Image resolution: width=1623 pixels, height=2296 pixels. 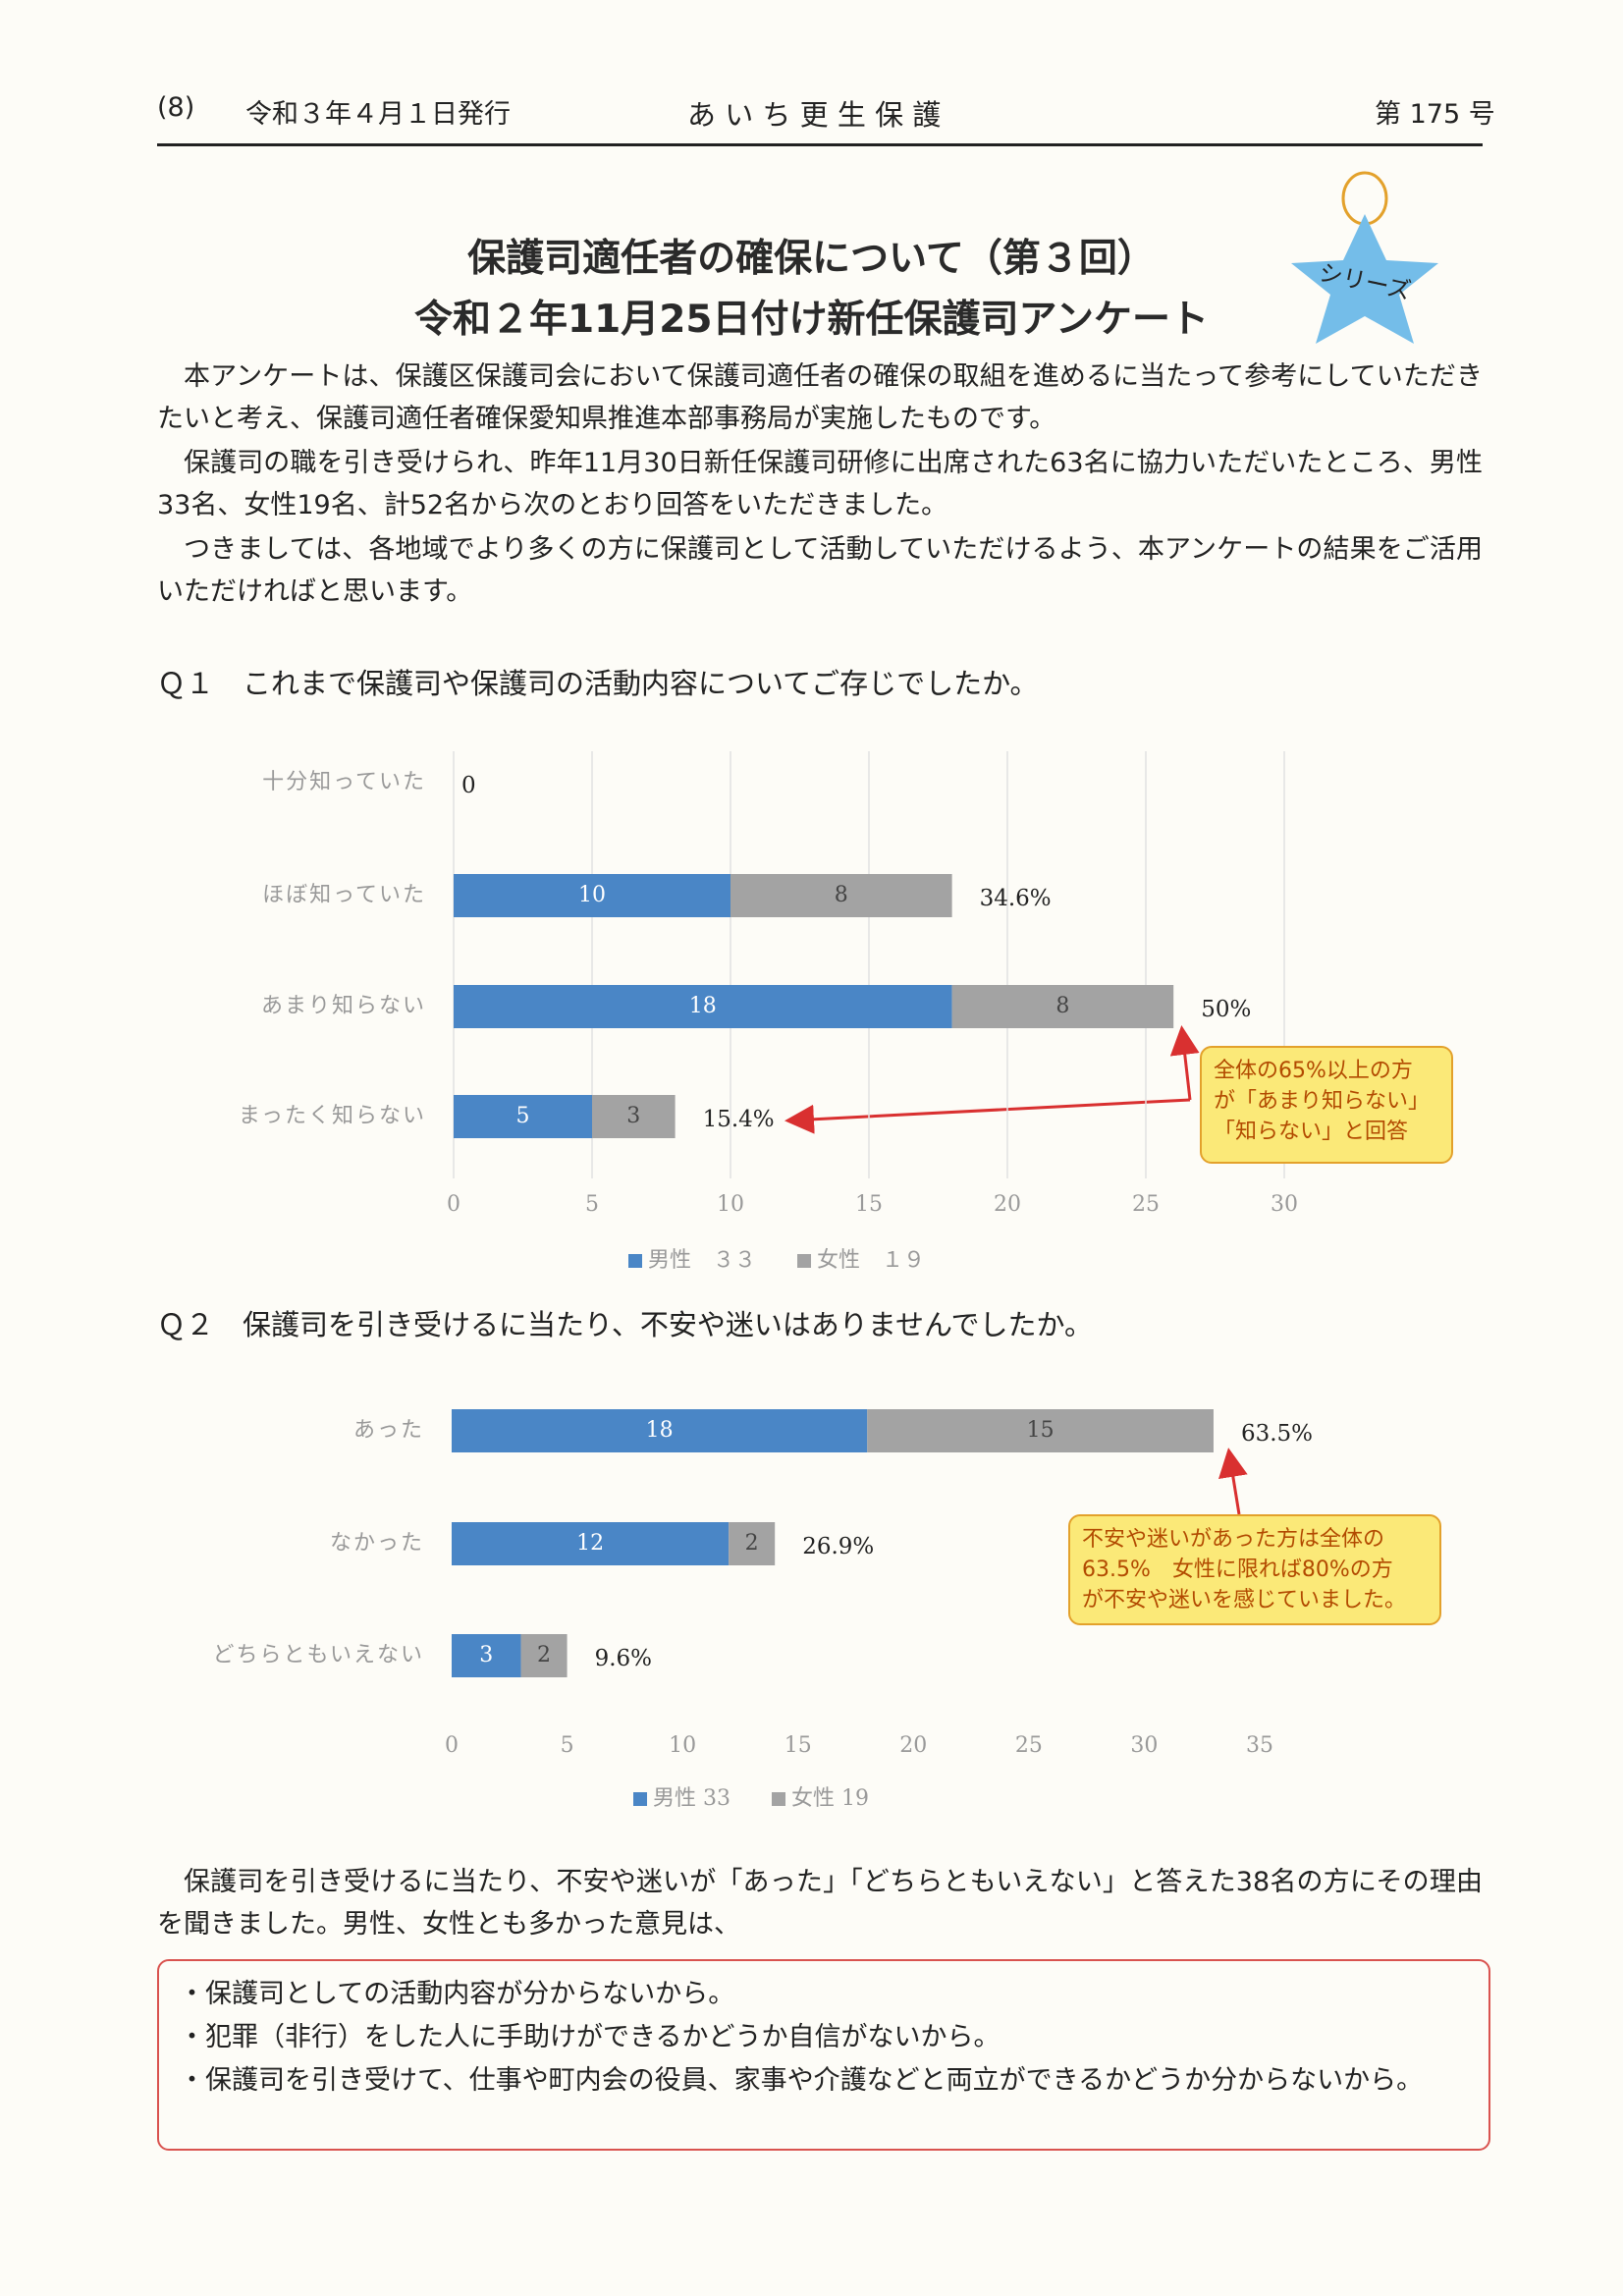 I want to click on badge-star, so click(x=1364, y=279).